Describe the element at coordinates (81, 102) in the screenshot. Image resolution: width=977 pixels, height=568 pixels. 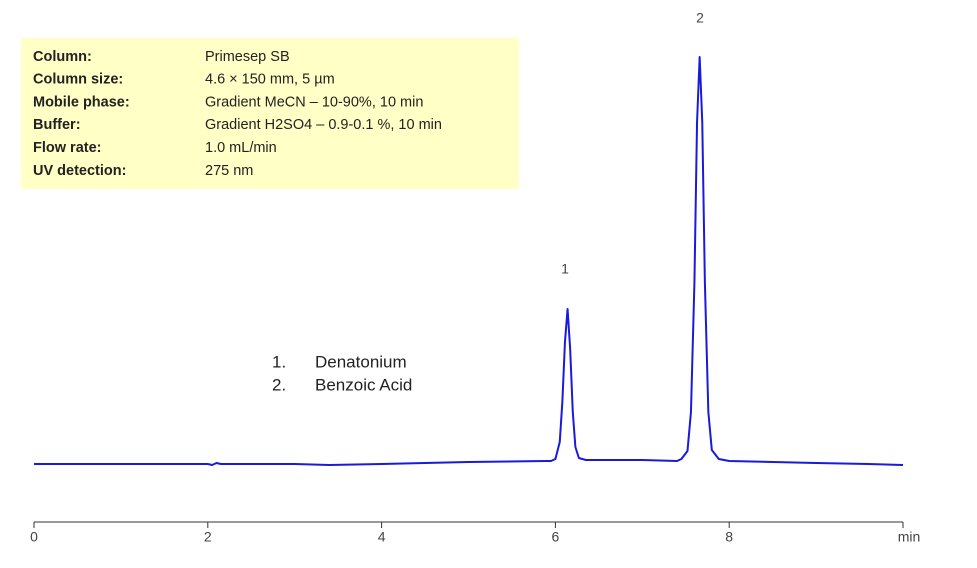
I see `condition-key: Mobile phase:` at that location.